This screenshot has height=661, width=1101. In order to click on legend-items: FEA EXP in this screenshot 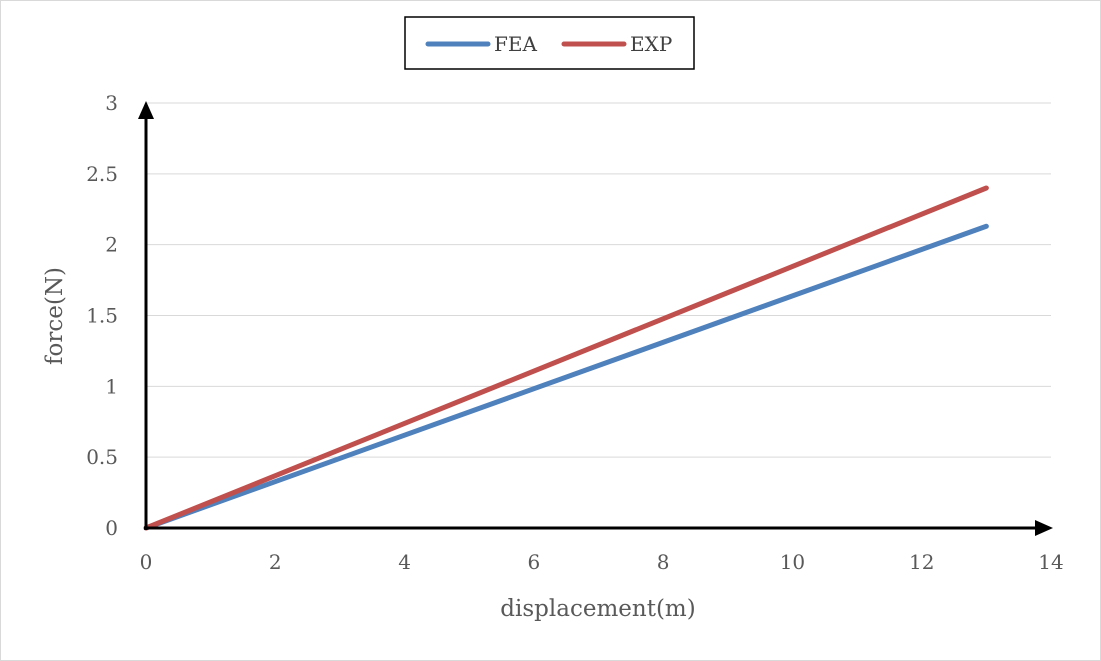, I will do `click(548, 44)`.